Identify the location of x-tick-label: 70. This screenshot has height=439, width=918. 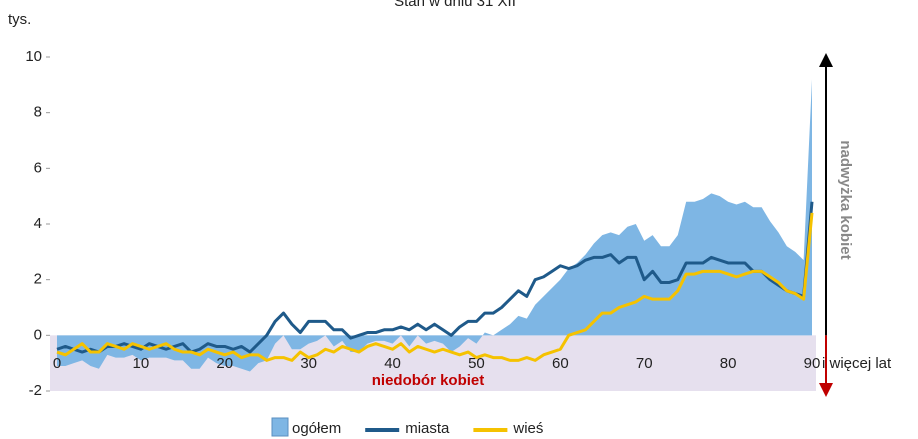
(644, 363).